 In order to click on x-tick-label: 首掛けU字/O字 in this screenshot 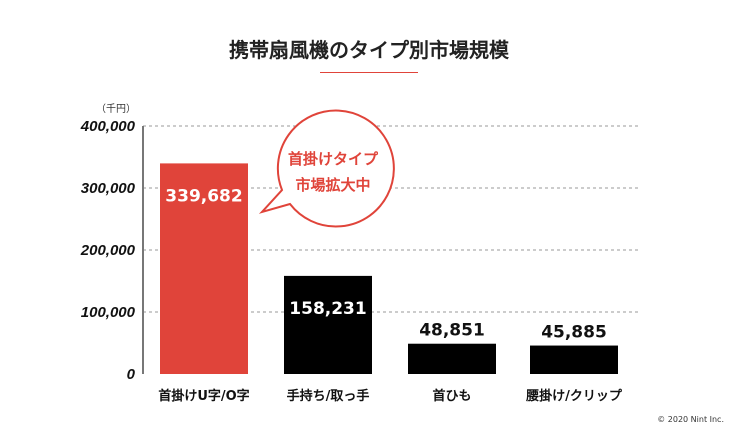, I will do `click(203, 396)`.